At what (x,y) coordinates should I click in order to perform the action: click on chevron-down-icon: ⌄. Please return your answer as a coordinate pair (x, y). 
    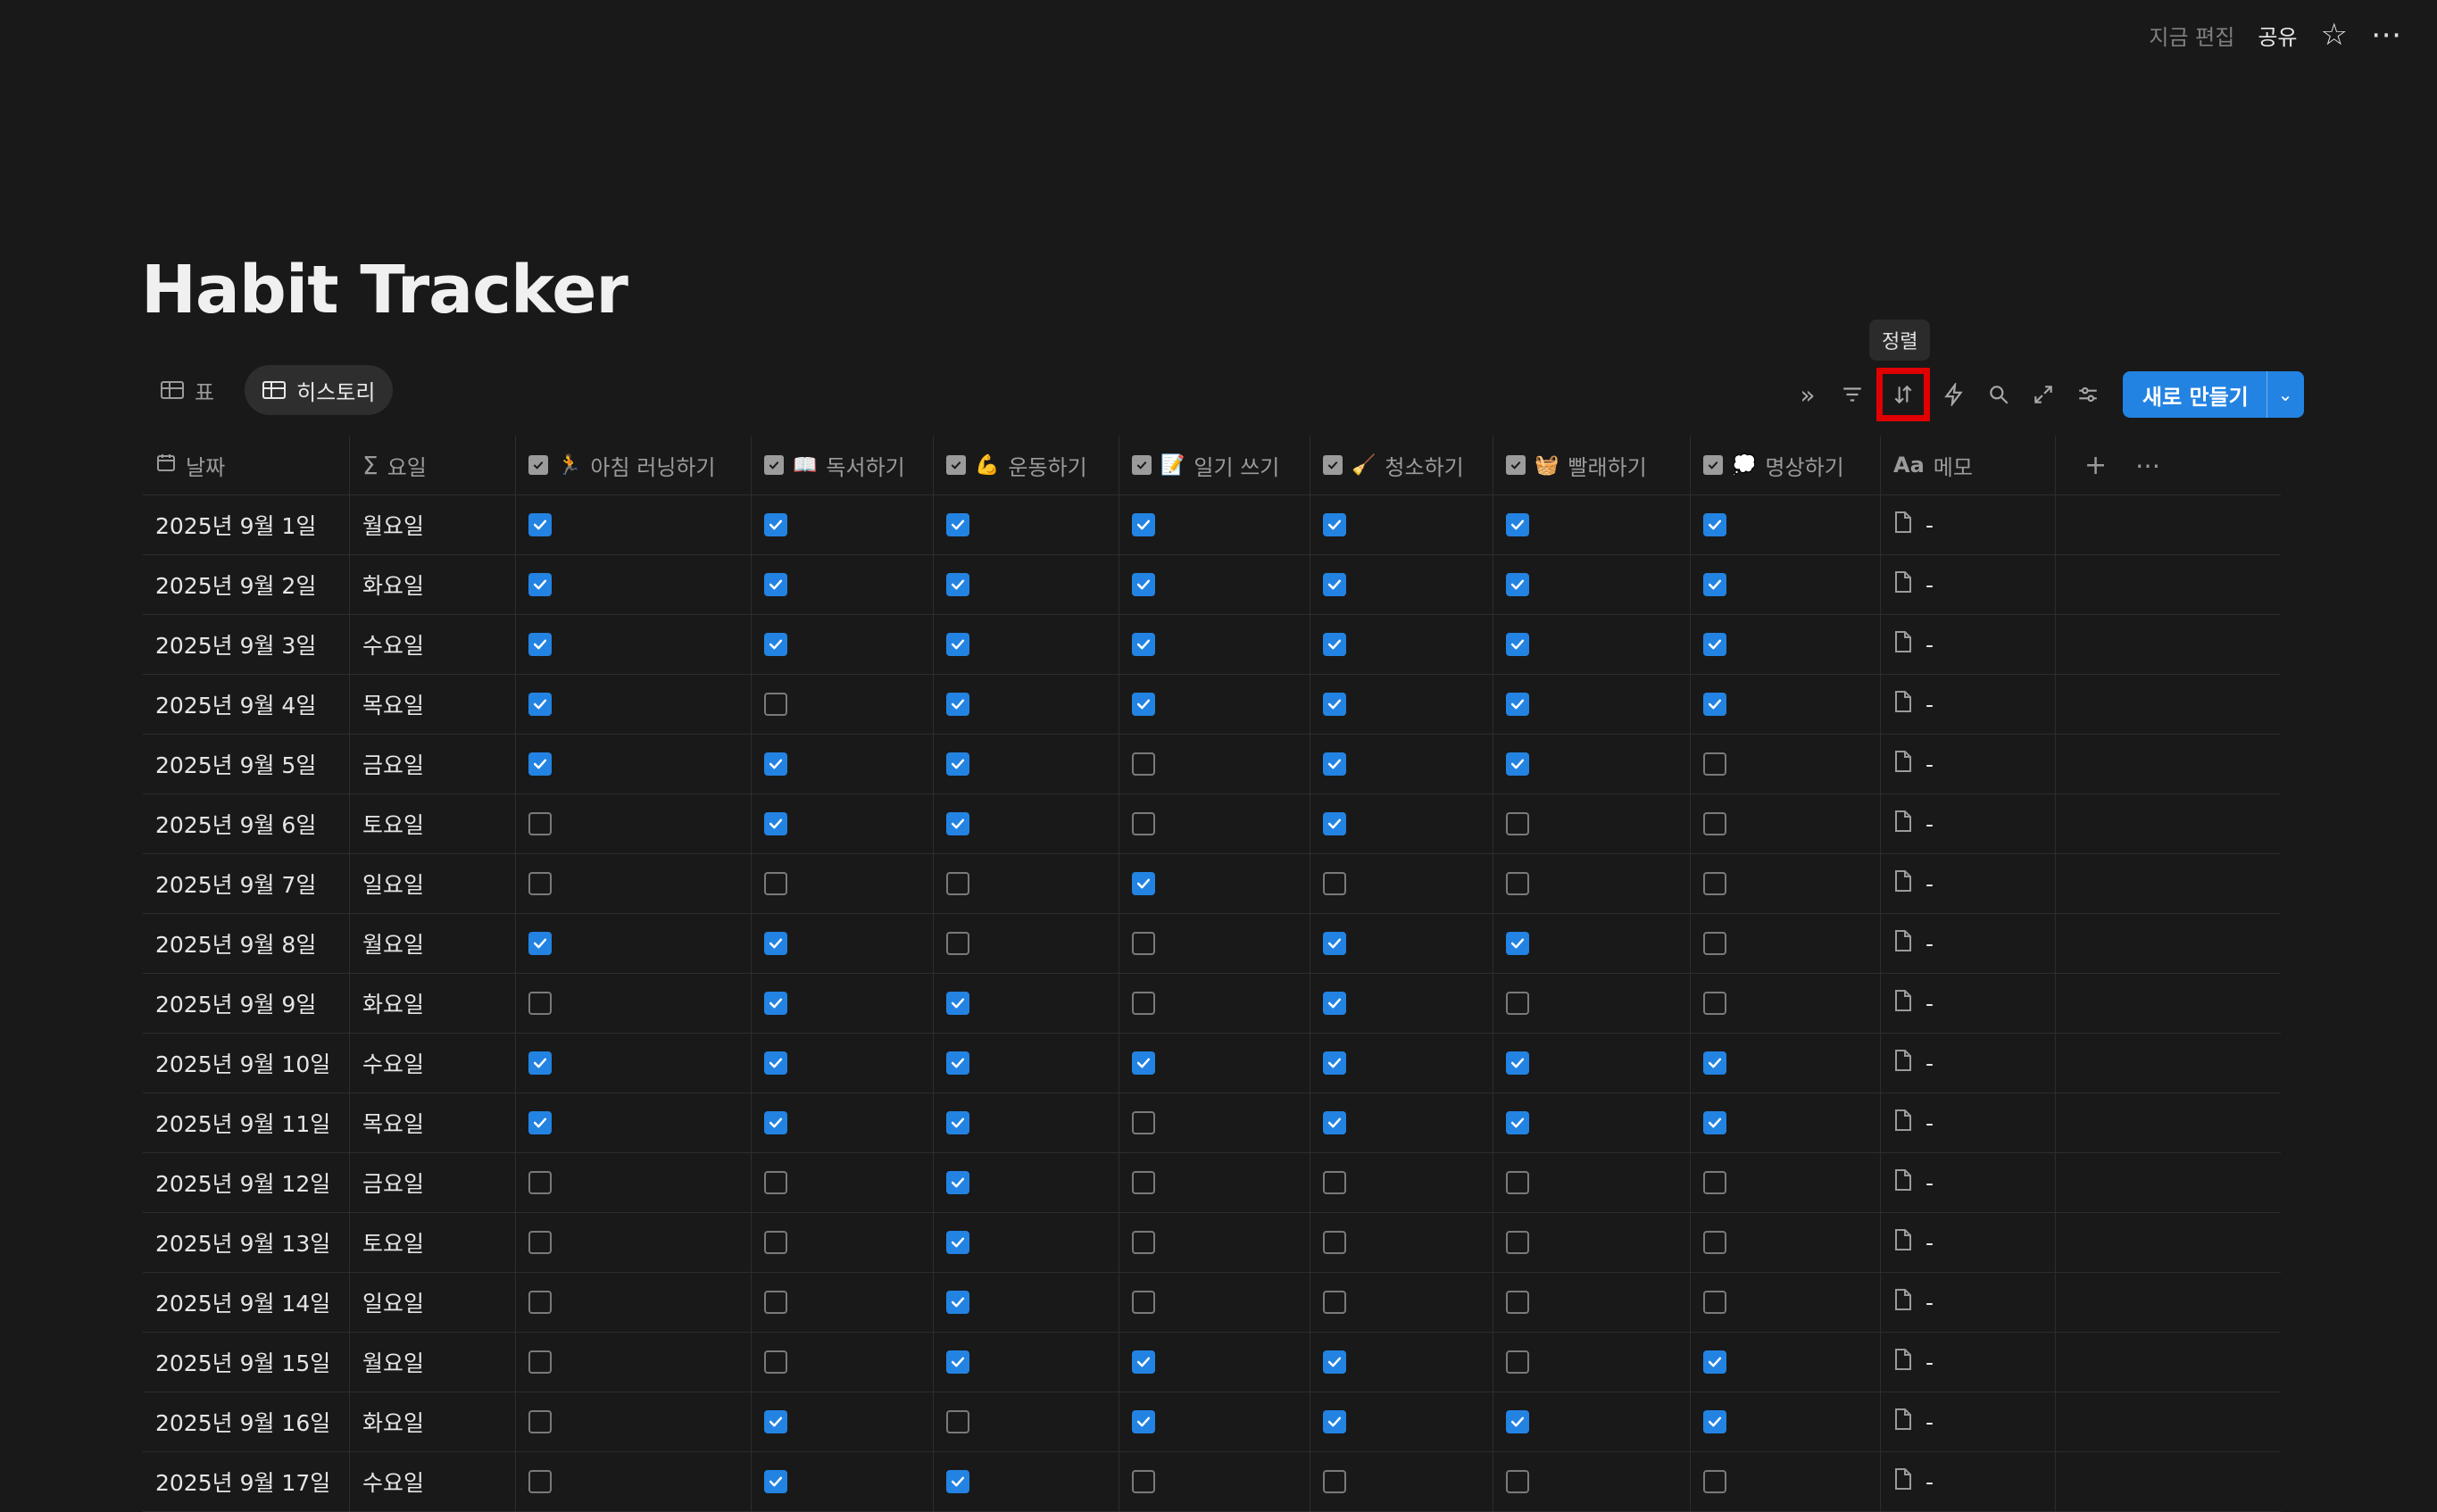
    Looking at the image, I should click on (2285, 395).